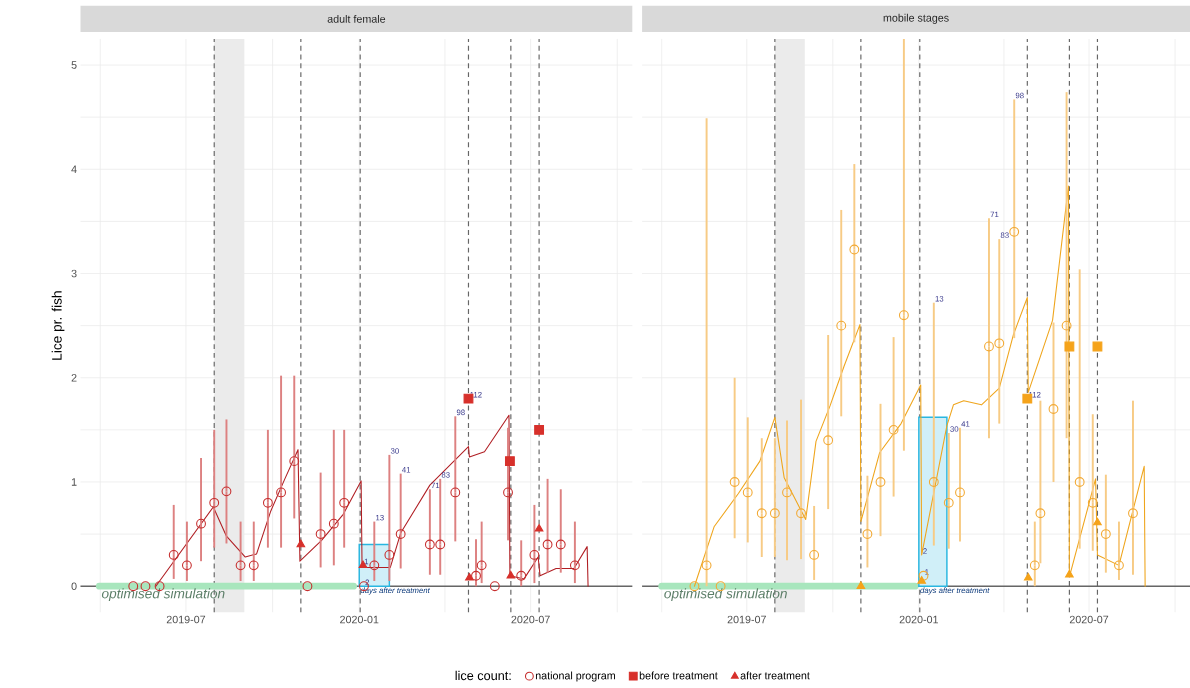  What do you see at coordinates (356, 18) in the screenshot?
I see `chart-title: adult female` at bounding box center [356, 18].